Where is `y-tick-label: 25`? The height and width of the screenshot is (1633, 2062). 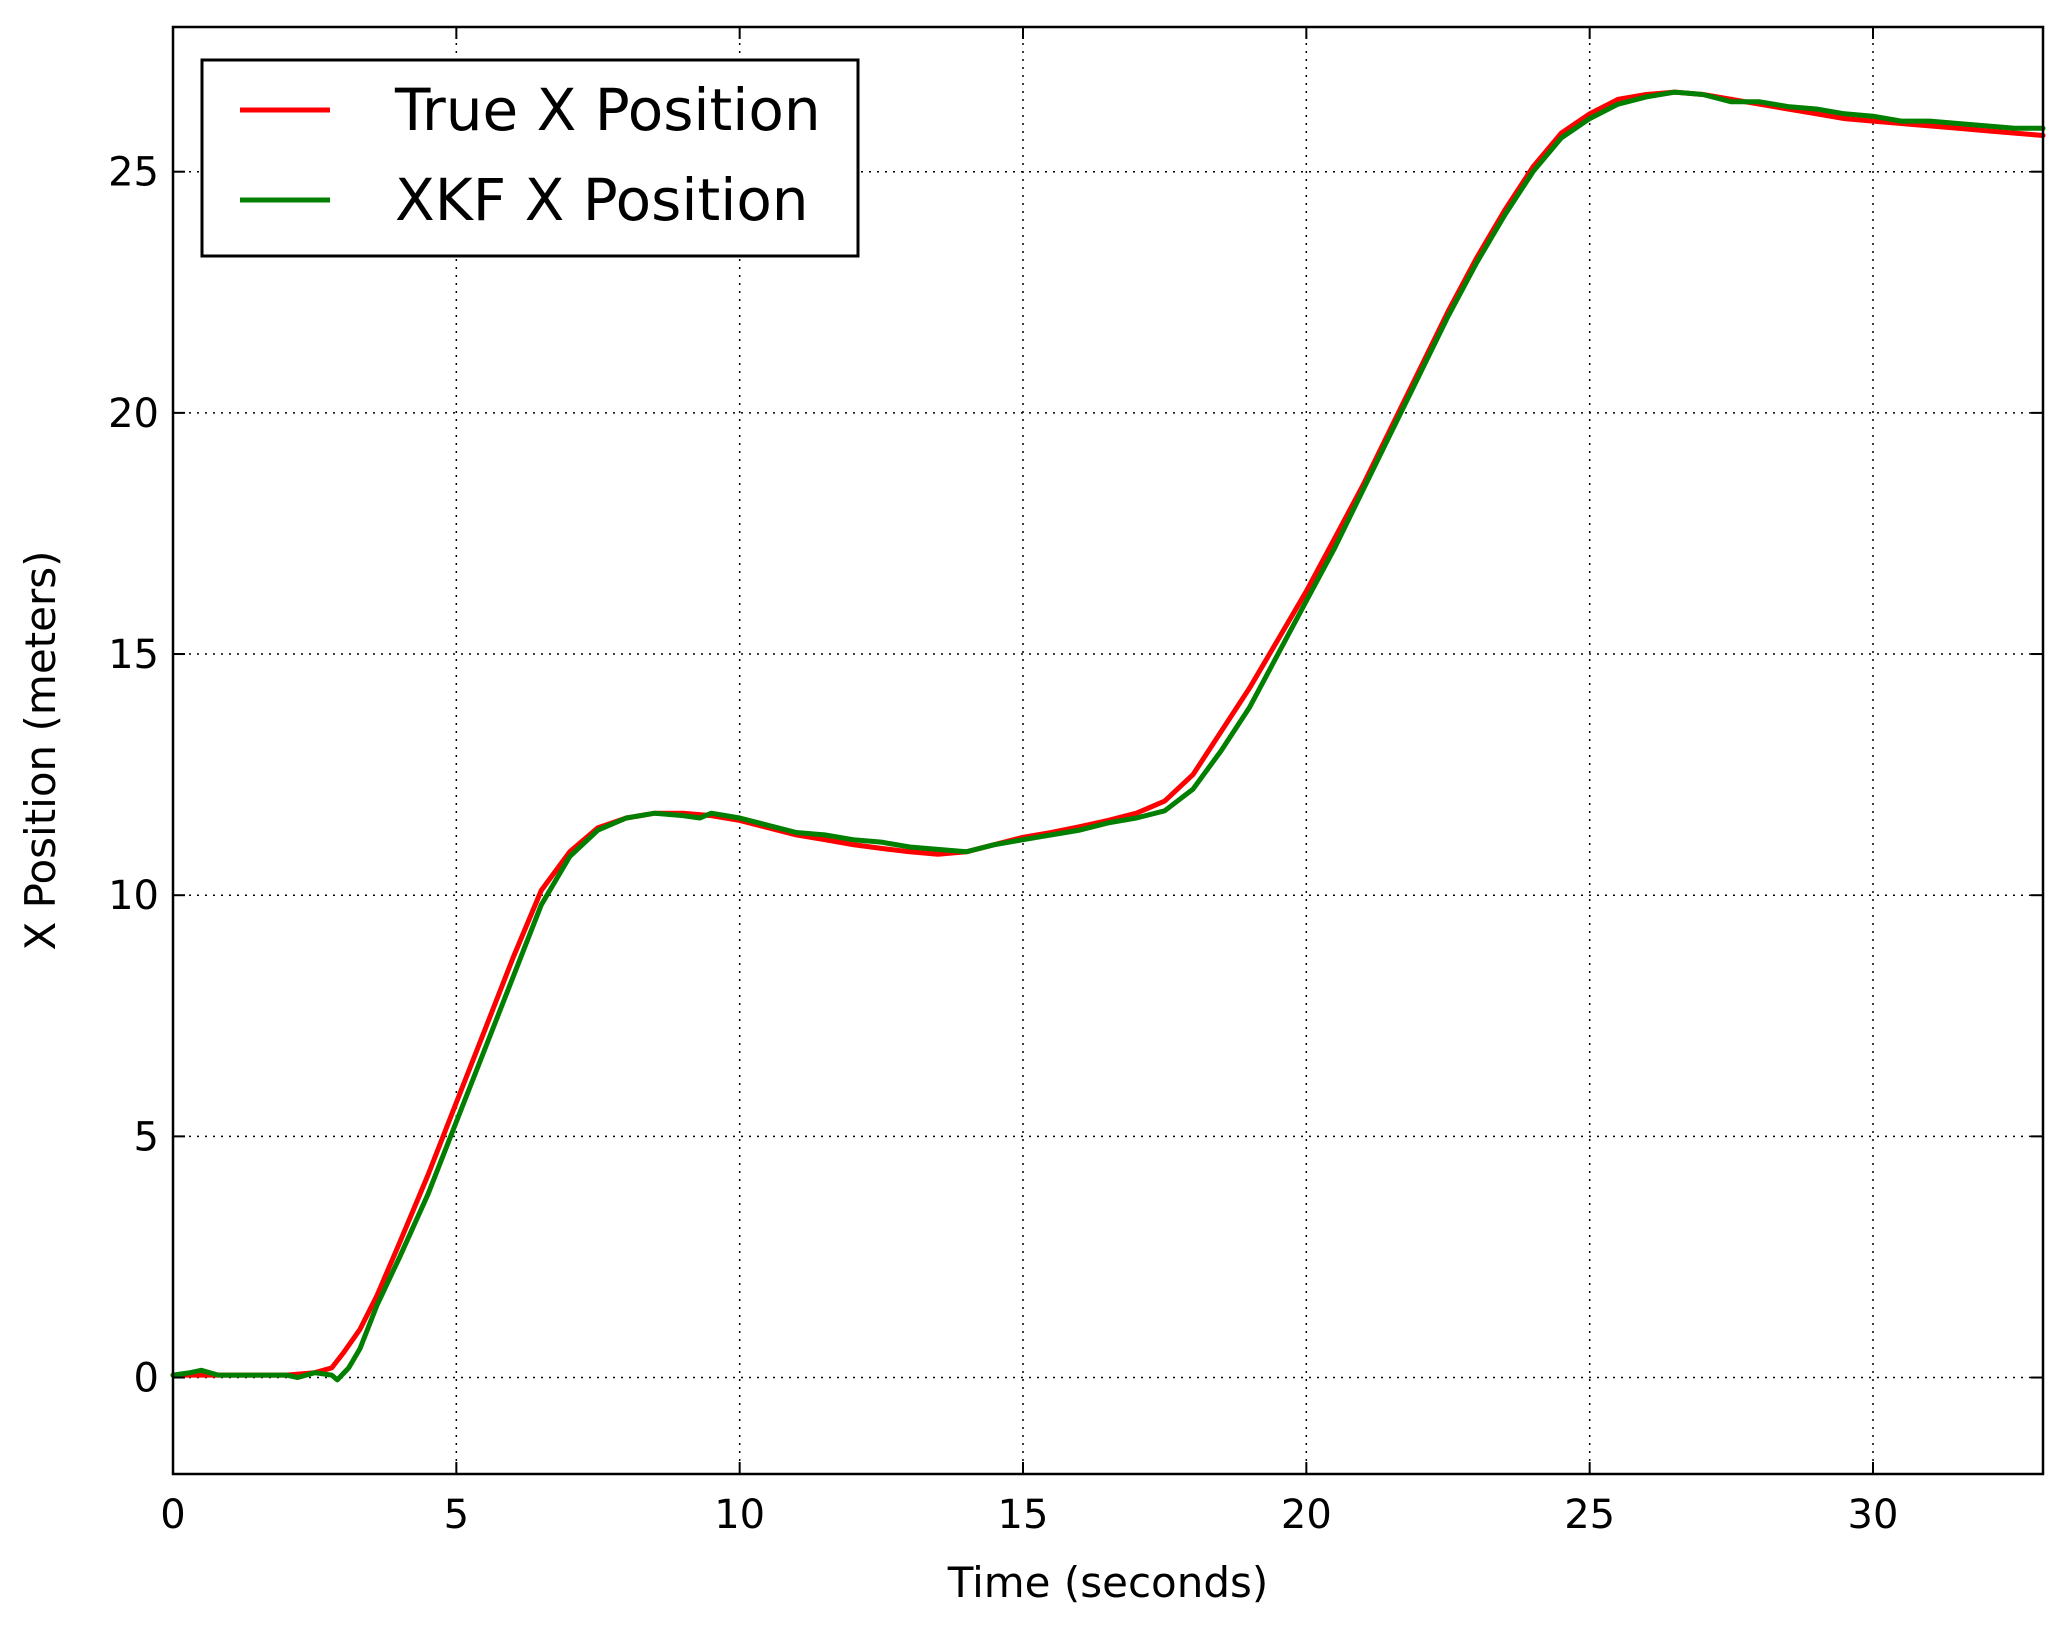 y-tick-label: 25 is located at coordinates (133, 173).